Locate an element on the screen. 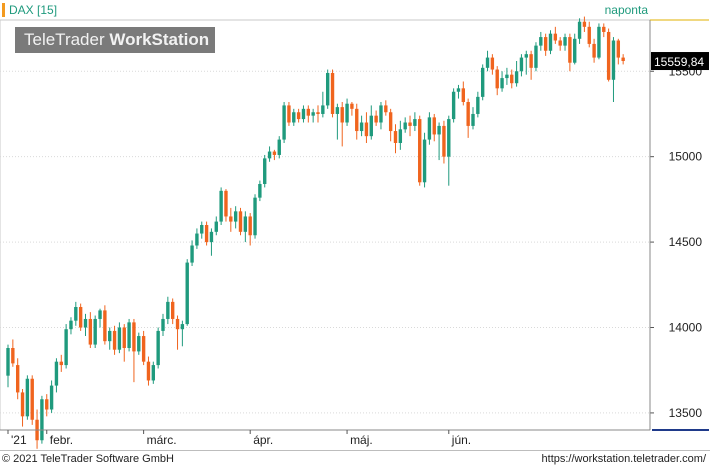  instrument-label: DAX [15] is located at coordinates (29, 10).